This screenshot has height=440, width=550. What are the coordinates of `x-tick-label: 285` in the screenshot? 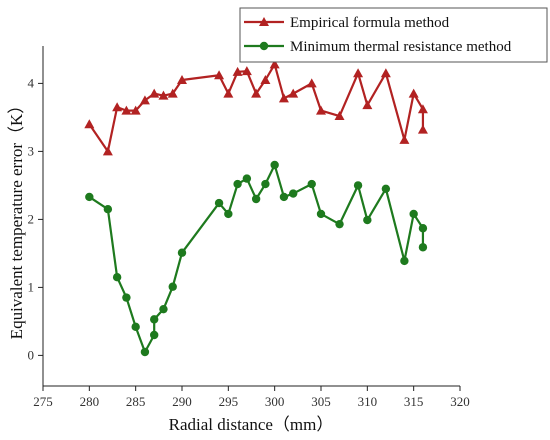 It's located at (136, 401).